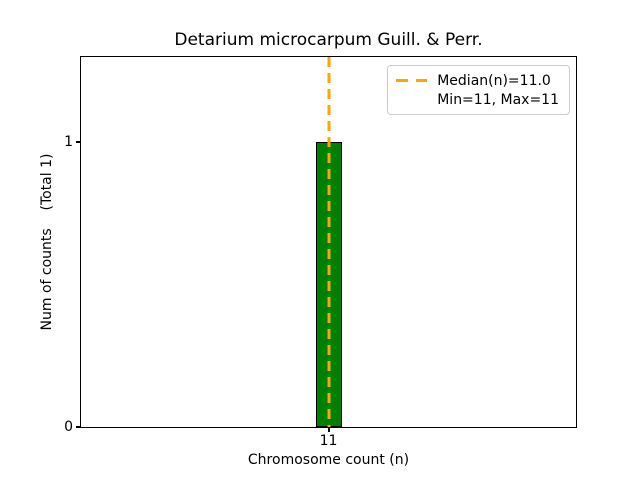 The height and width of the screenshot is (480, 640). Describe the element at coordinates (328, 40) in the screenshot. I see `chart-title: Detarium microcarpum Guill. & Perr.` at that location.